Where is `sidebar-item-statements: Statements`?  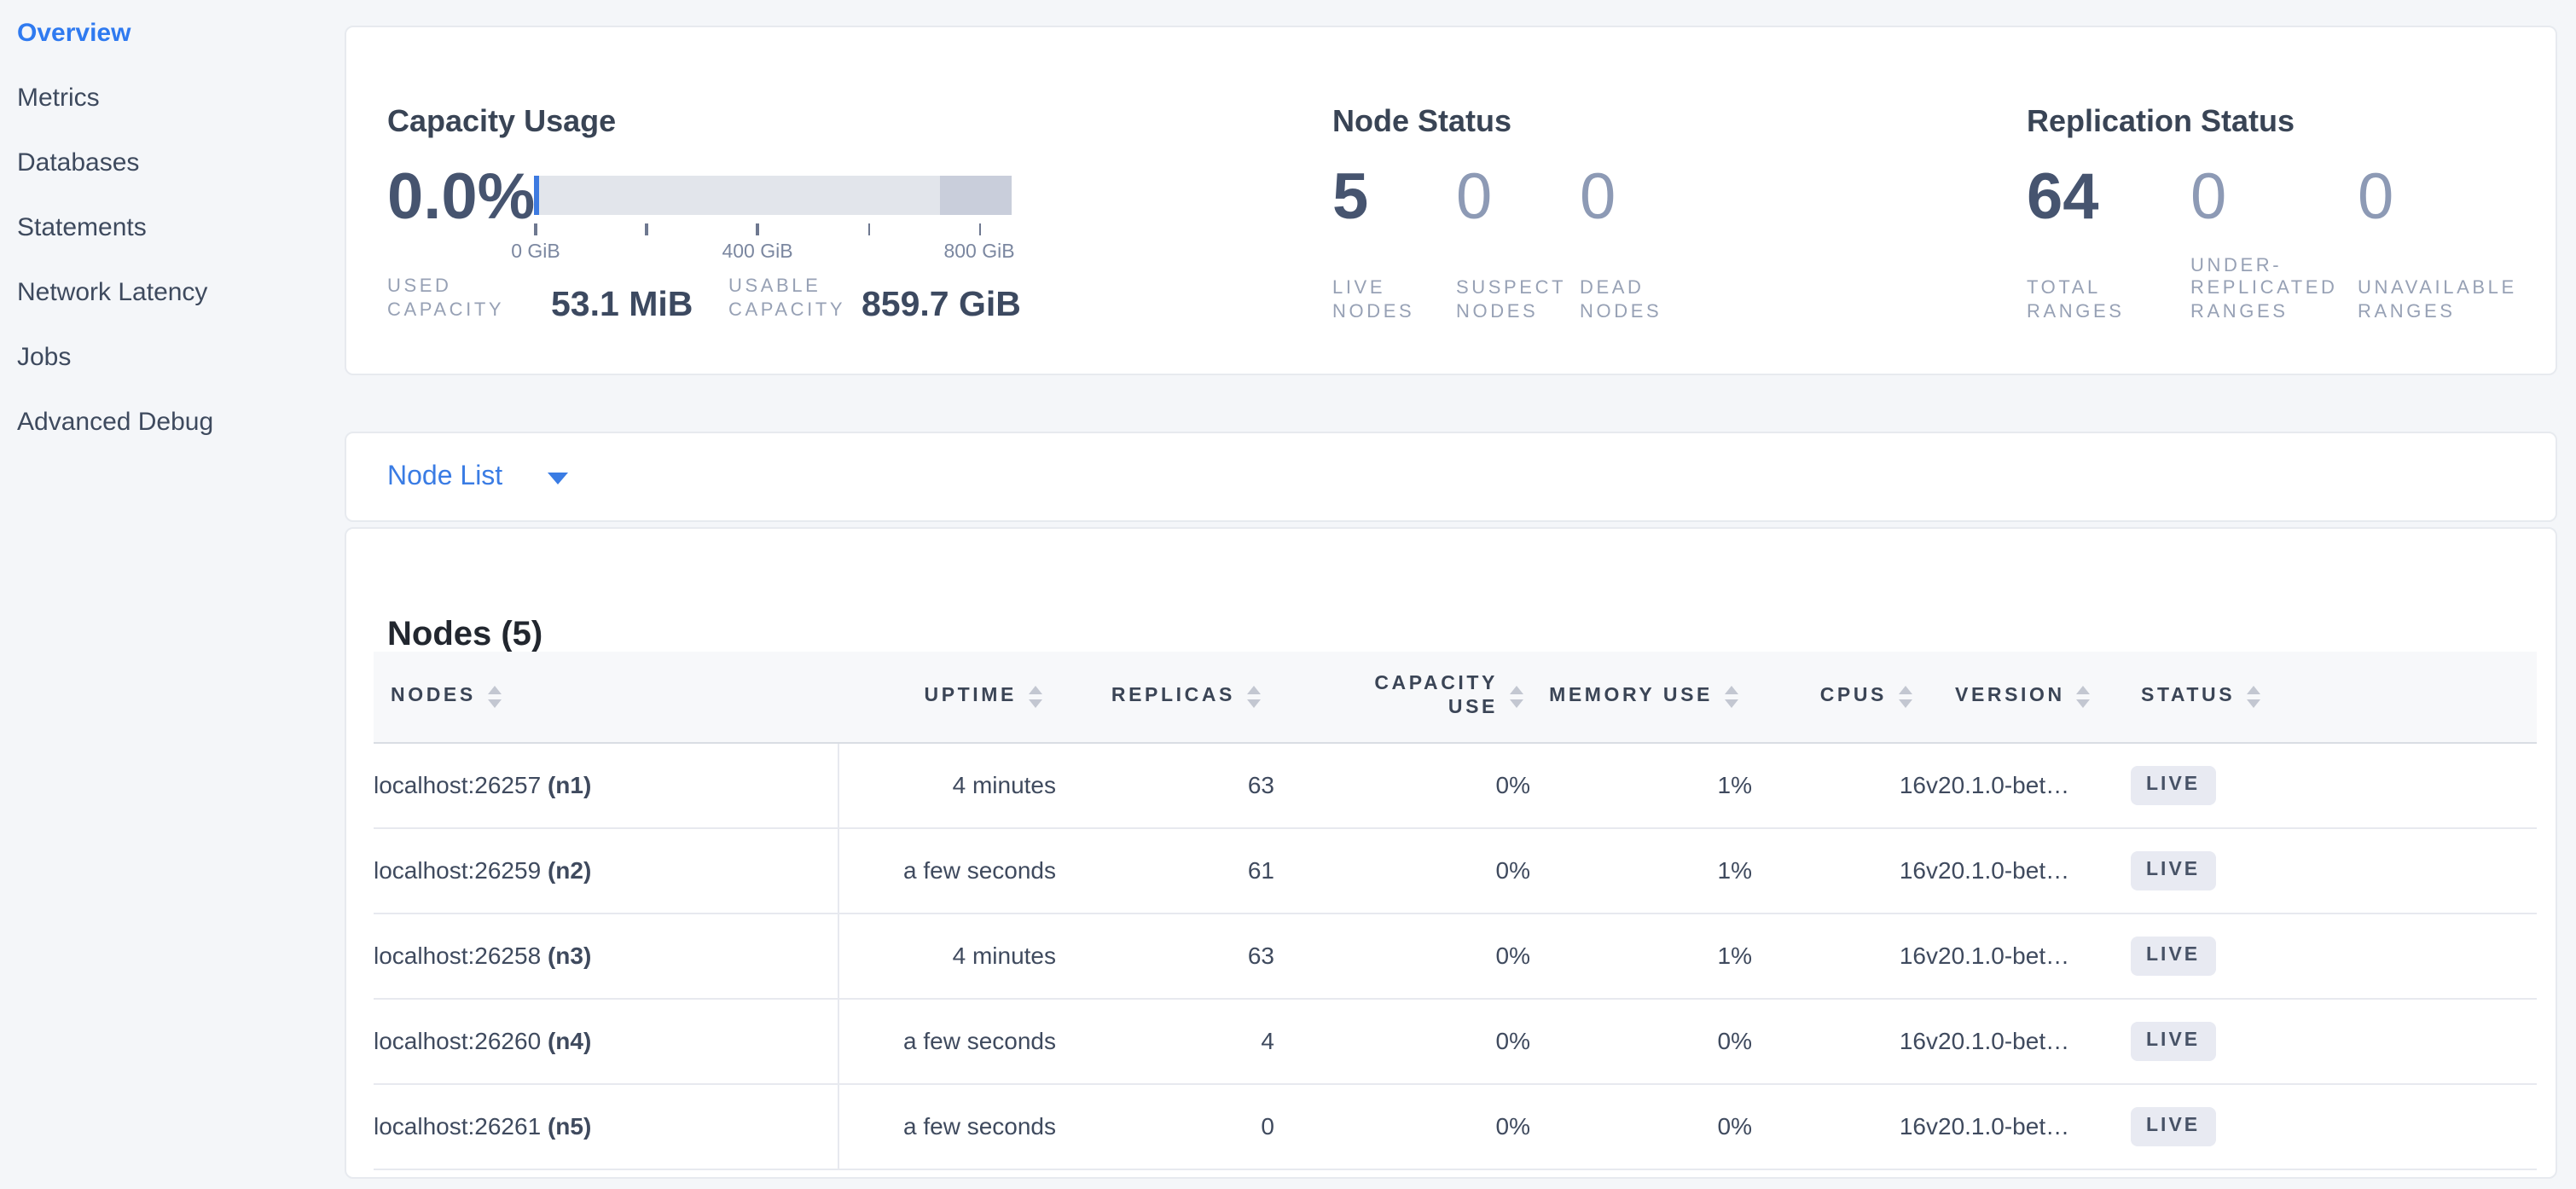 sidebar-item-statements: Statements is located at coordinates (172, 226).